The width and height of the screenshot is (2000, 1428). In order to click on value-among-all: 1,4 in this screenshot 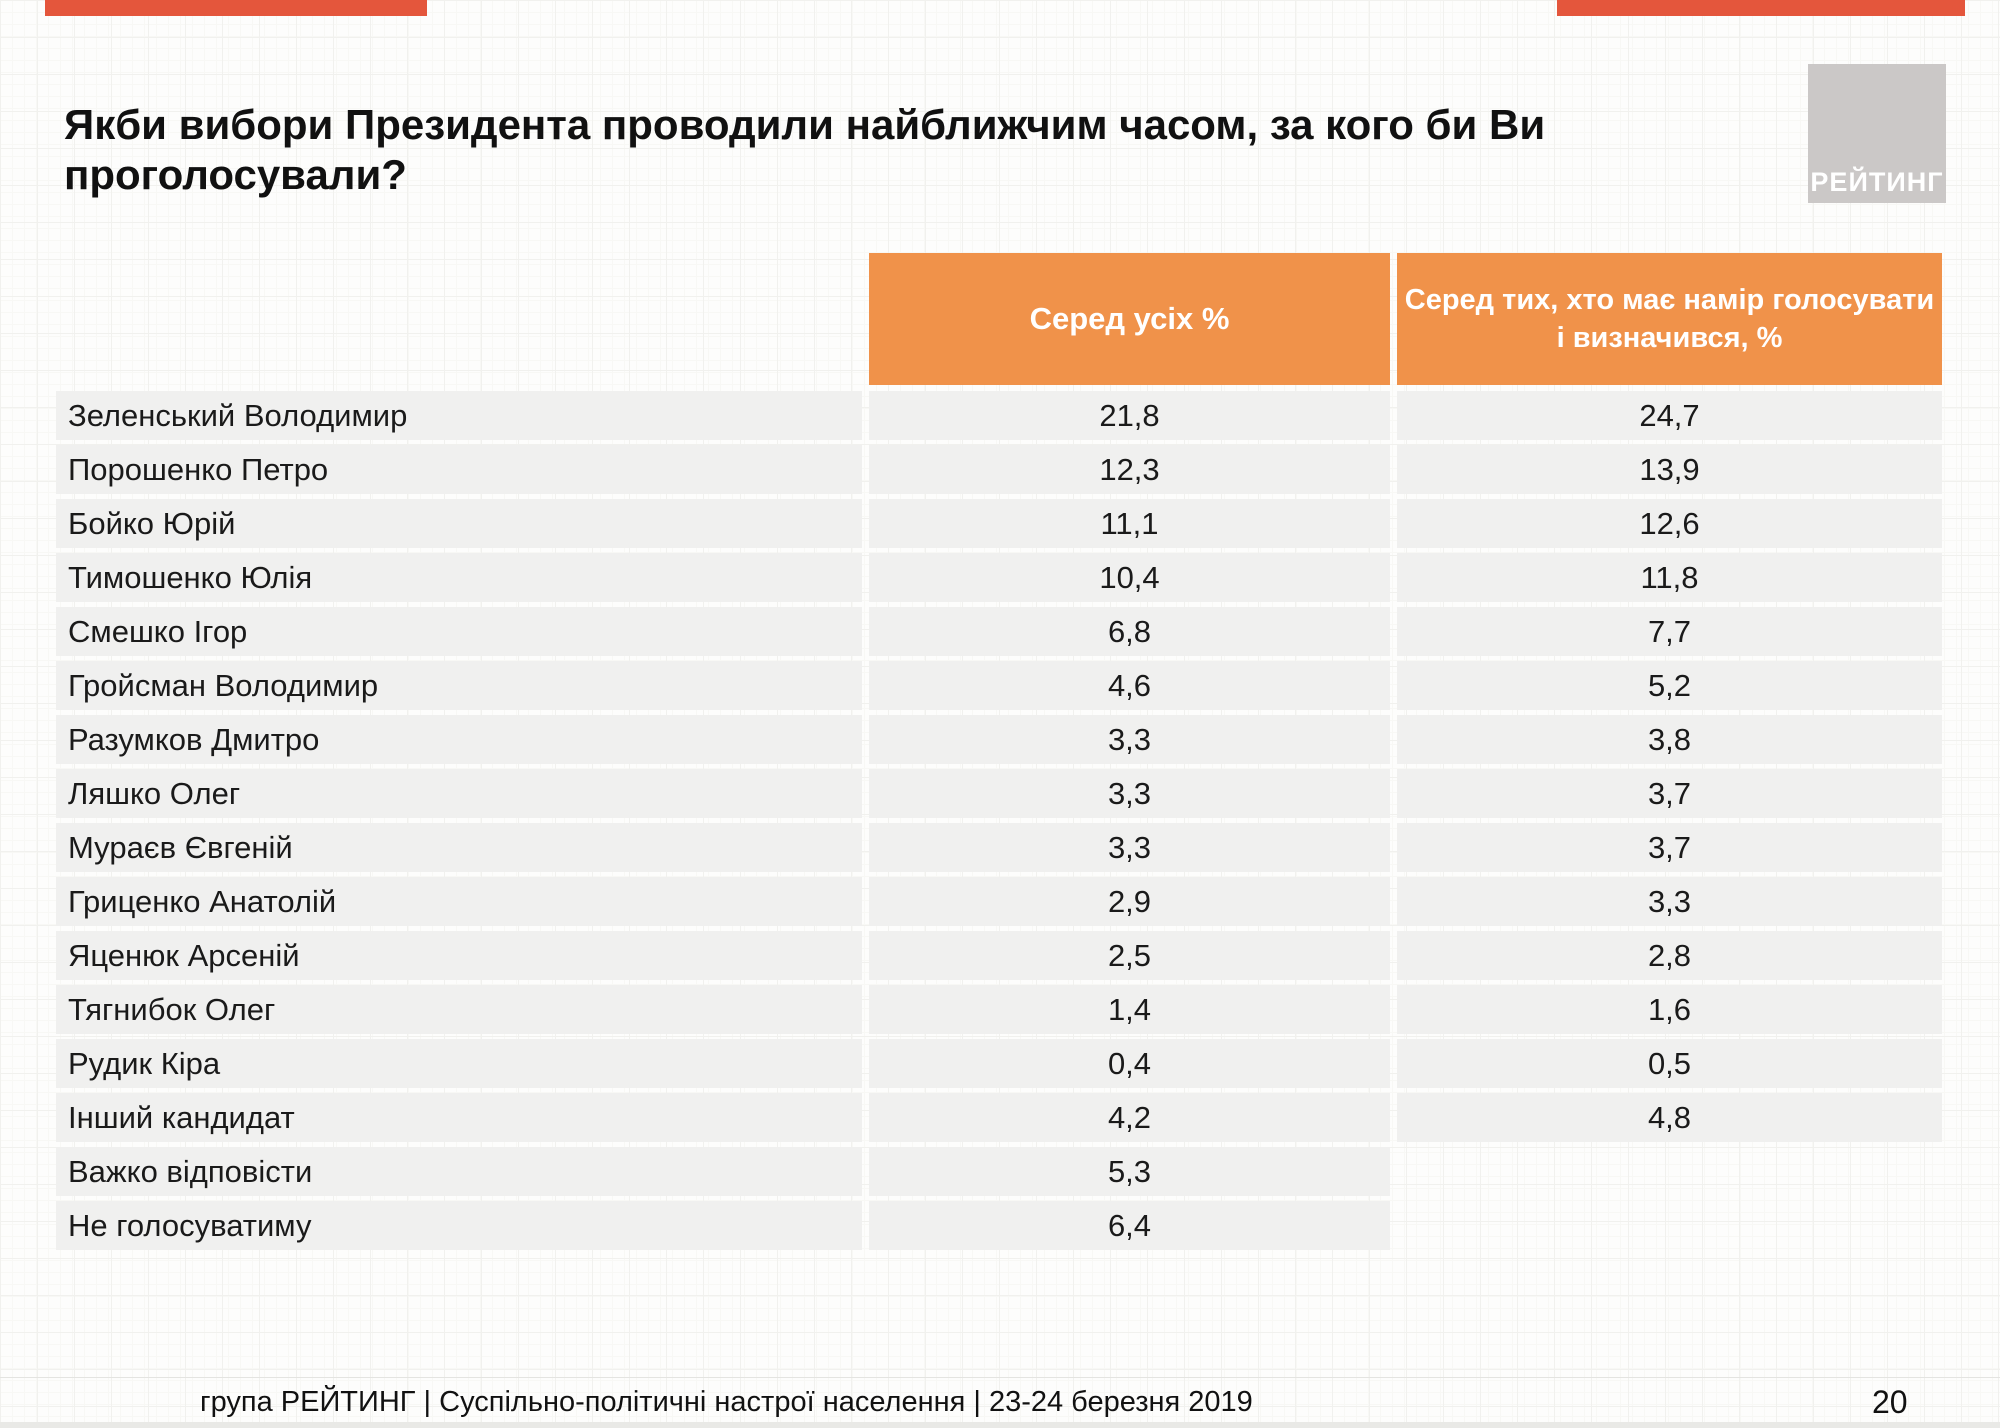, I will do `click(1129, 1009)`.